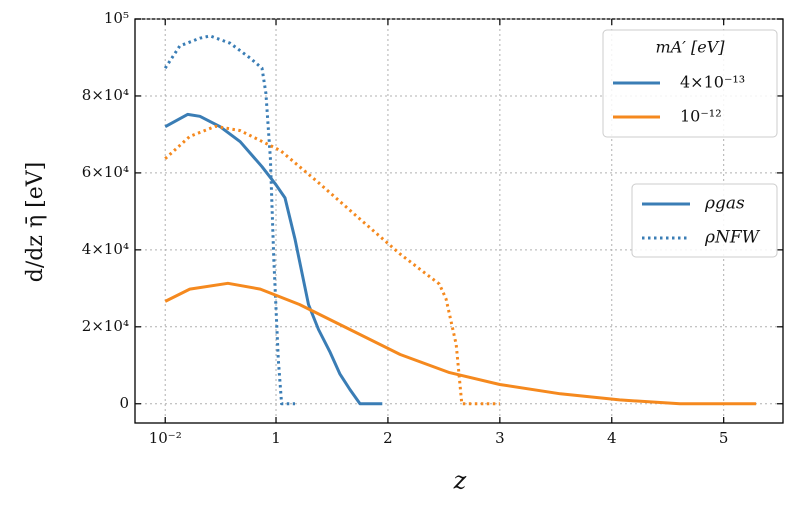 This screenshot has height=511, width=800. I want to click on y-tick-label: 2×10⁴, so click(105, 326).